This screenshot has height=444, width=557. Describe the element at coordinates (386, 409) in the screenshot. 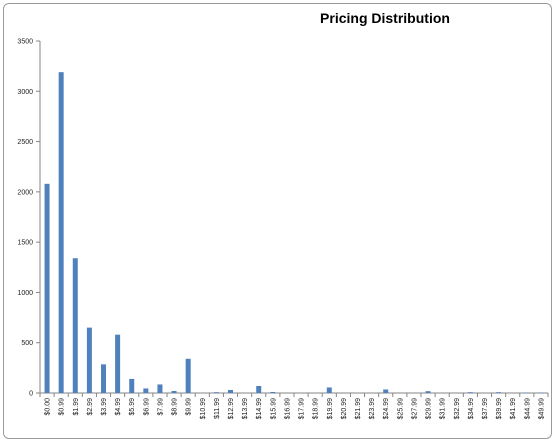

I see `x-tick-label: $24.99` at that location.